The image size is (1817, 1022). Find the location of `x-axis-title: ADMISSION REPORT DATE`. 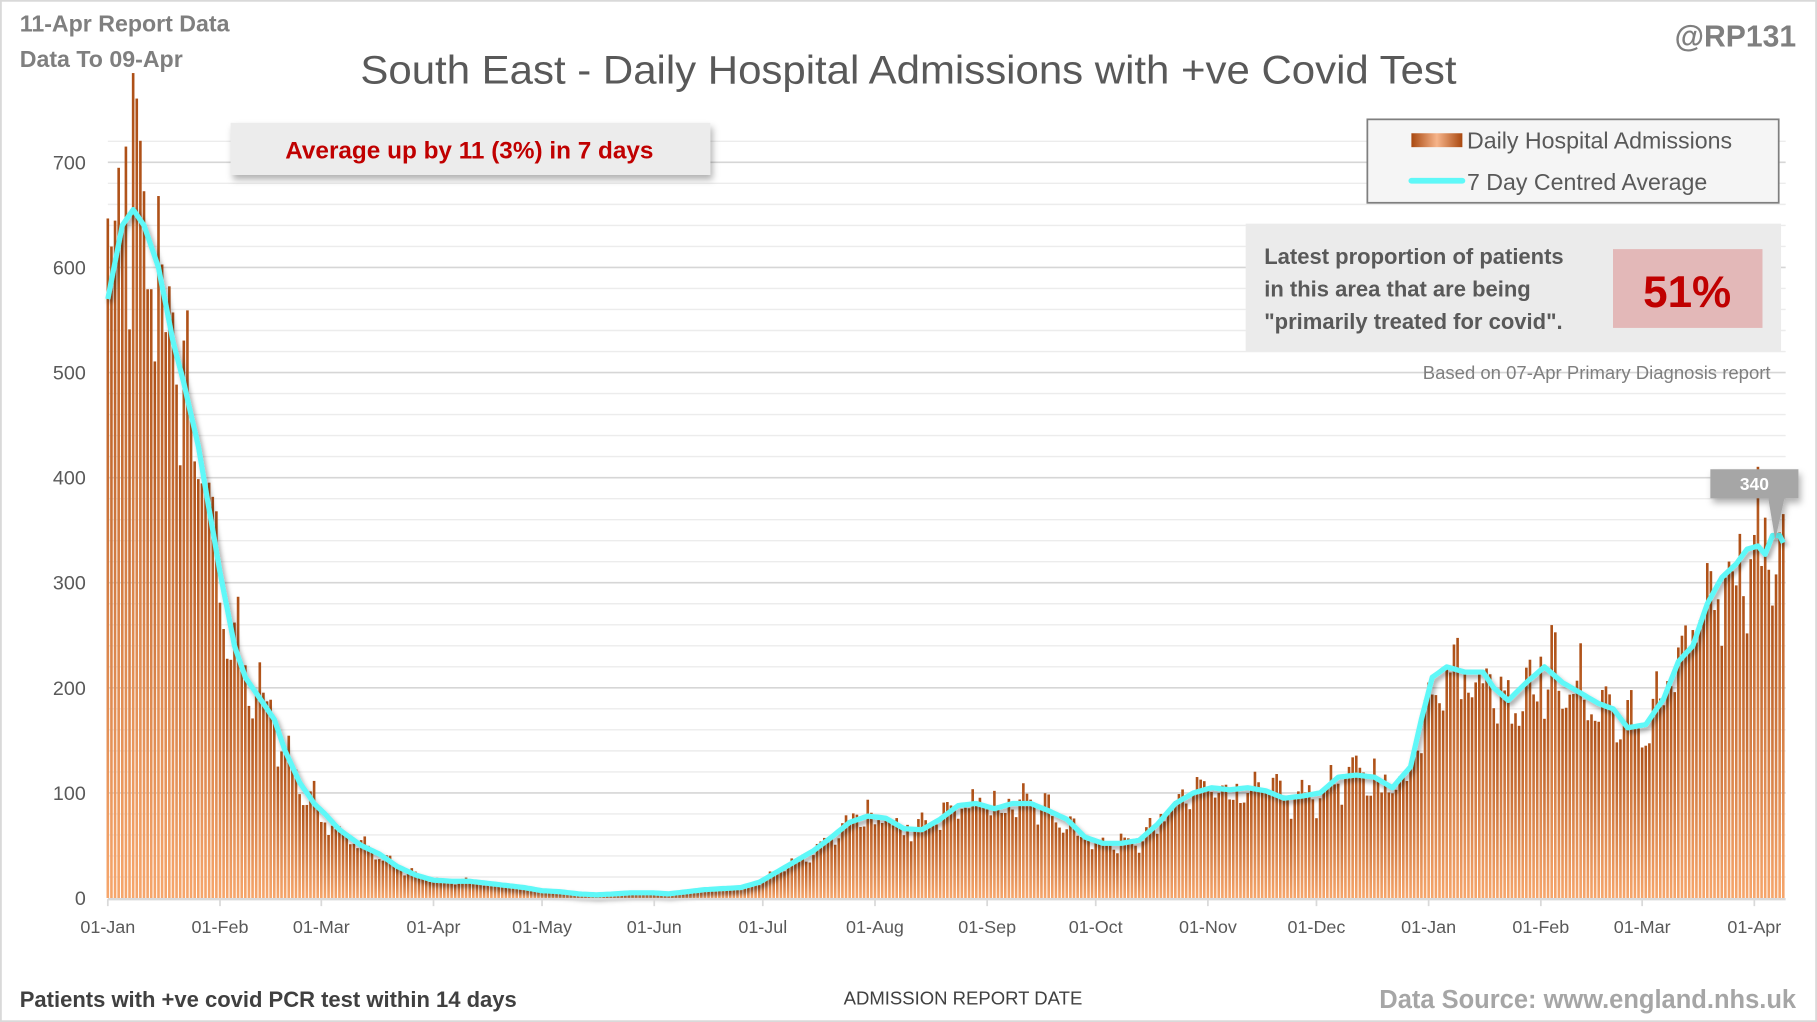

x-axis-title: ADMISSION REPORT DATE is located at coordinates (963, 998).